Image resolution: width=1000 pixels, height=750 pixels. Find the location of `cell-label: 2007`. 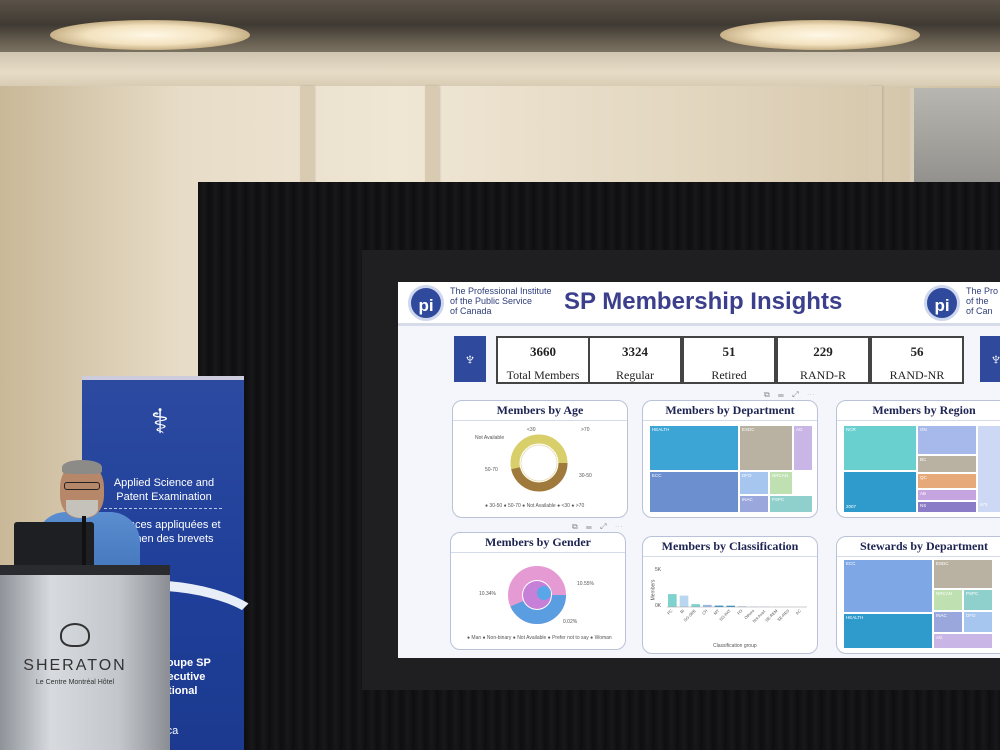

cell-label: 2007 is located at coordinates (851, 506).